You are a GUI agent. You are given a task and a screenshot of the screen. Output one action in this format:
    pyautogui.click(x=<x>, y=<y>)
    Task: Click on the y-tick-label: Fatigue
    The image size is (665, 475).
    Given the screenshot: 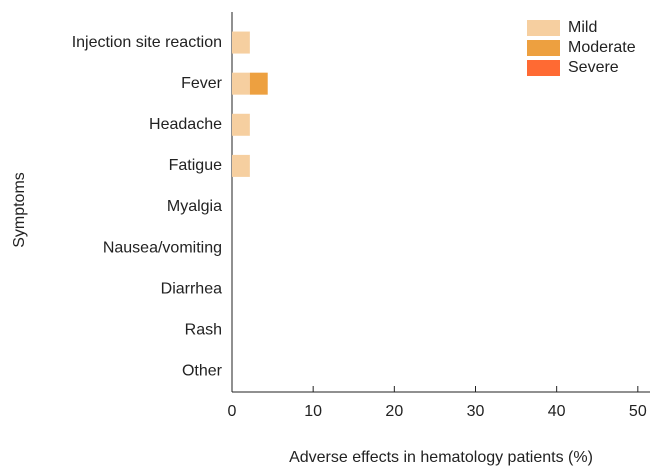 What is the action you would take?
    pyautogui.click(x=195, y=165)
    